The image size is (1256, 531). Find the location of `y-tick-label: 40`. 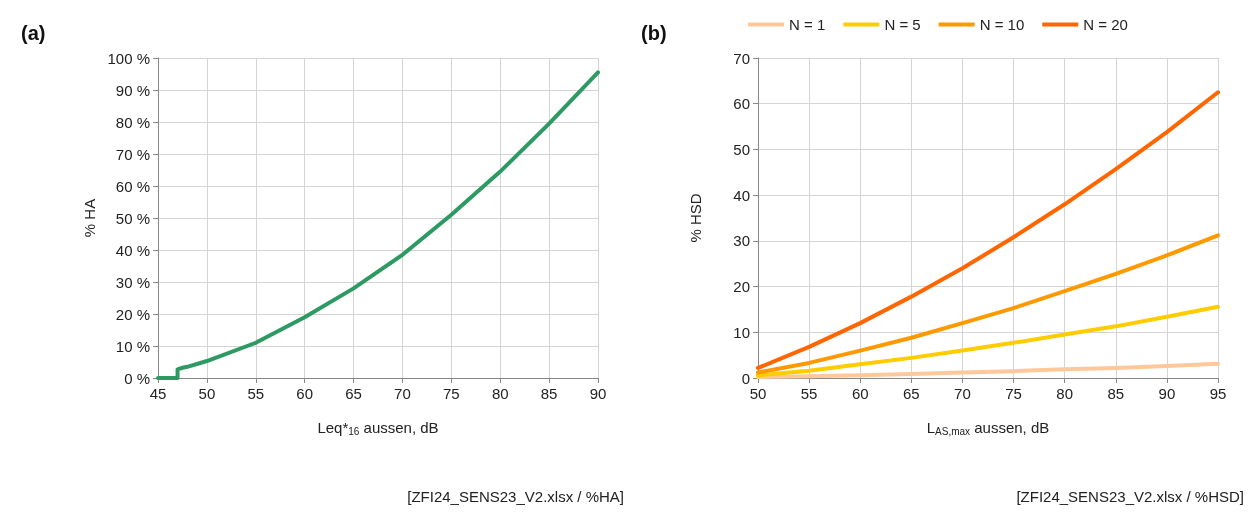

y-tick-label: 40 is located at coordinates (741, 195).